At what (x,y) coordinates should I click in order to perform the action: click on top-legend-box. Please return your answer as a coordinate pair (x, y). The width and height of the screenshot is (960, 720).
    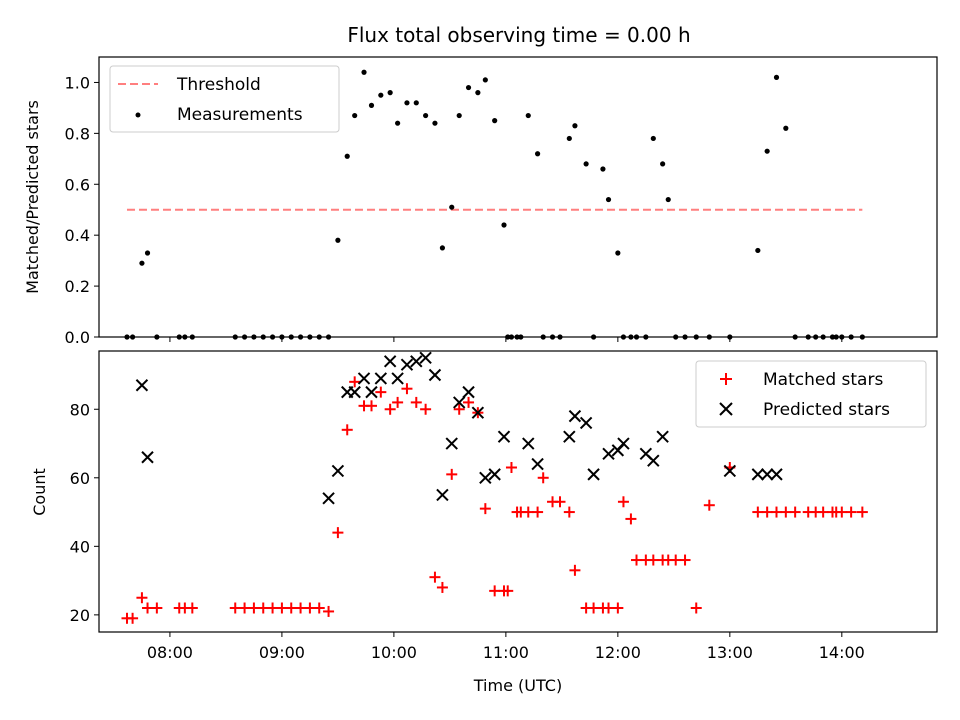
    Looking at the image, I should click on (224, 99).